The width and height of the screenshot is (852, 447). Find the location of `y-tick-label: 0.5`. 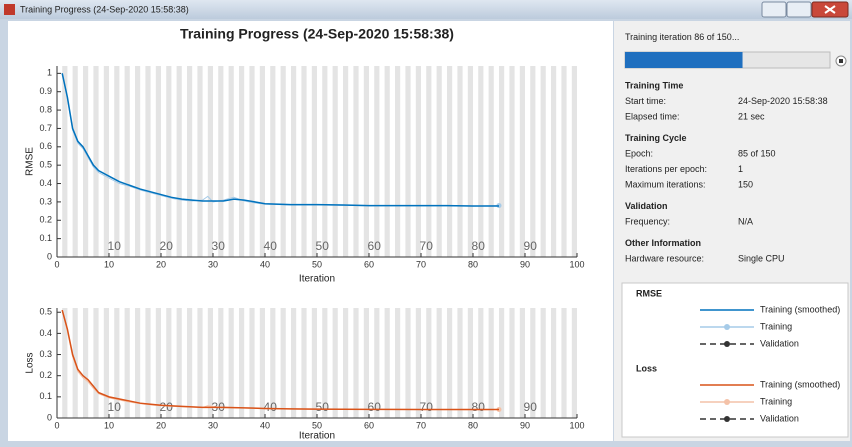

y-tick-label: 0.5 is located at coordinates (45, 312).